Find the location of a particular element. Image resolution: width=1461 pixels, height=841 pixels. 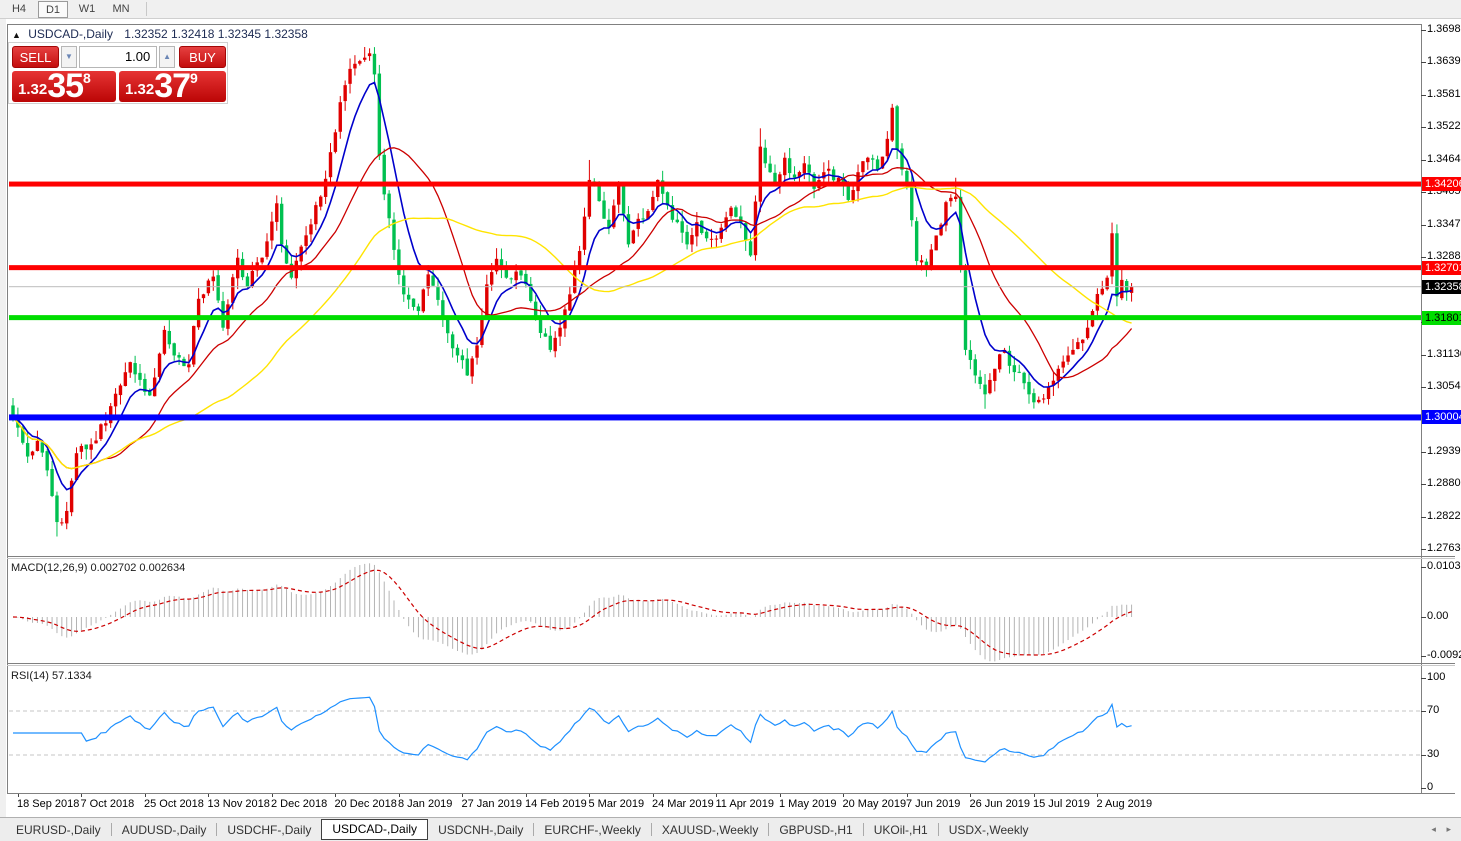

plot-frame-top is located at coordinates (714, 24).